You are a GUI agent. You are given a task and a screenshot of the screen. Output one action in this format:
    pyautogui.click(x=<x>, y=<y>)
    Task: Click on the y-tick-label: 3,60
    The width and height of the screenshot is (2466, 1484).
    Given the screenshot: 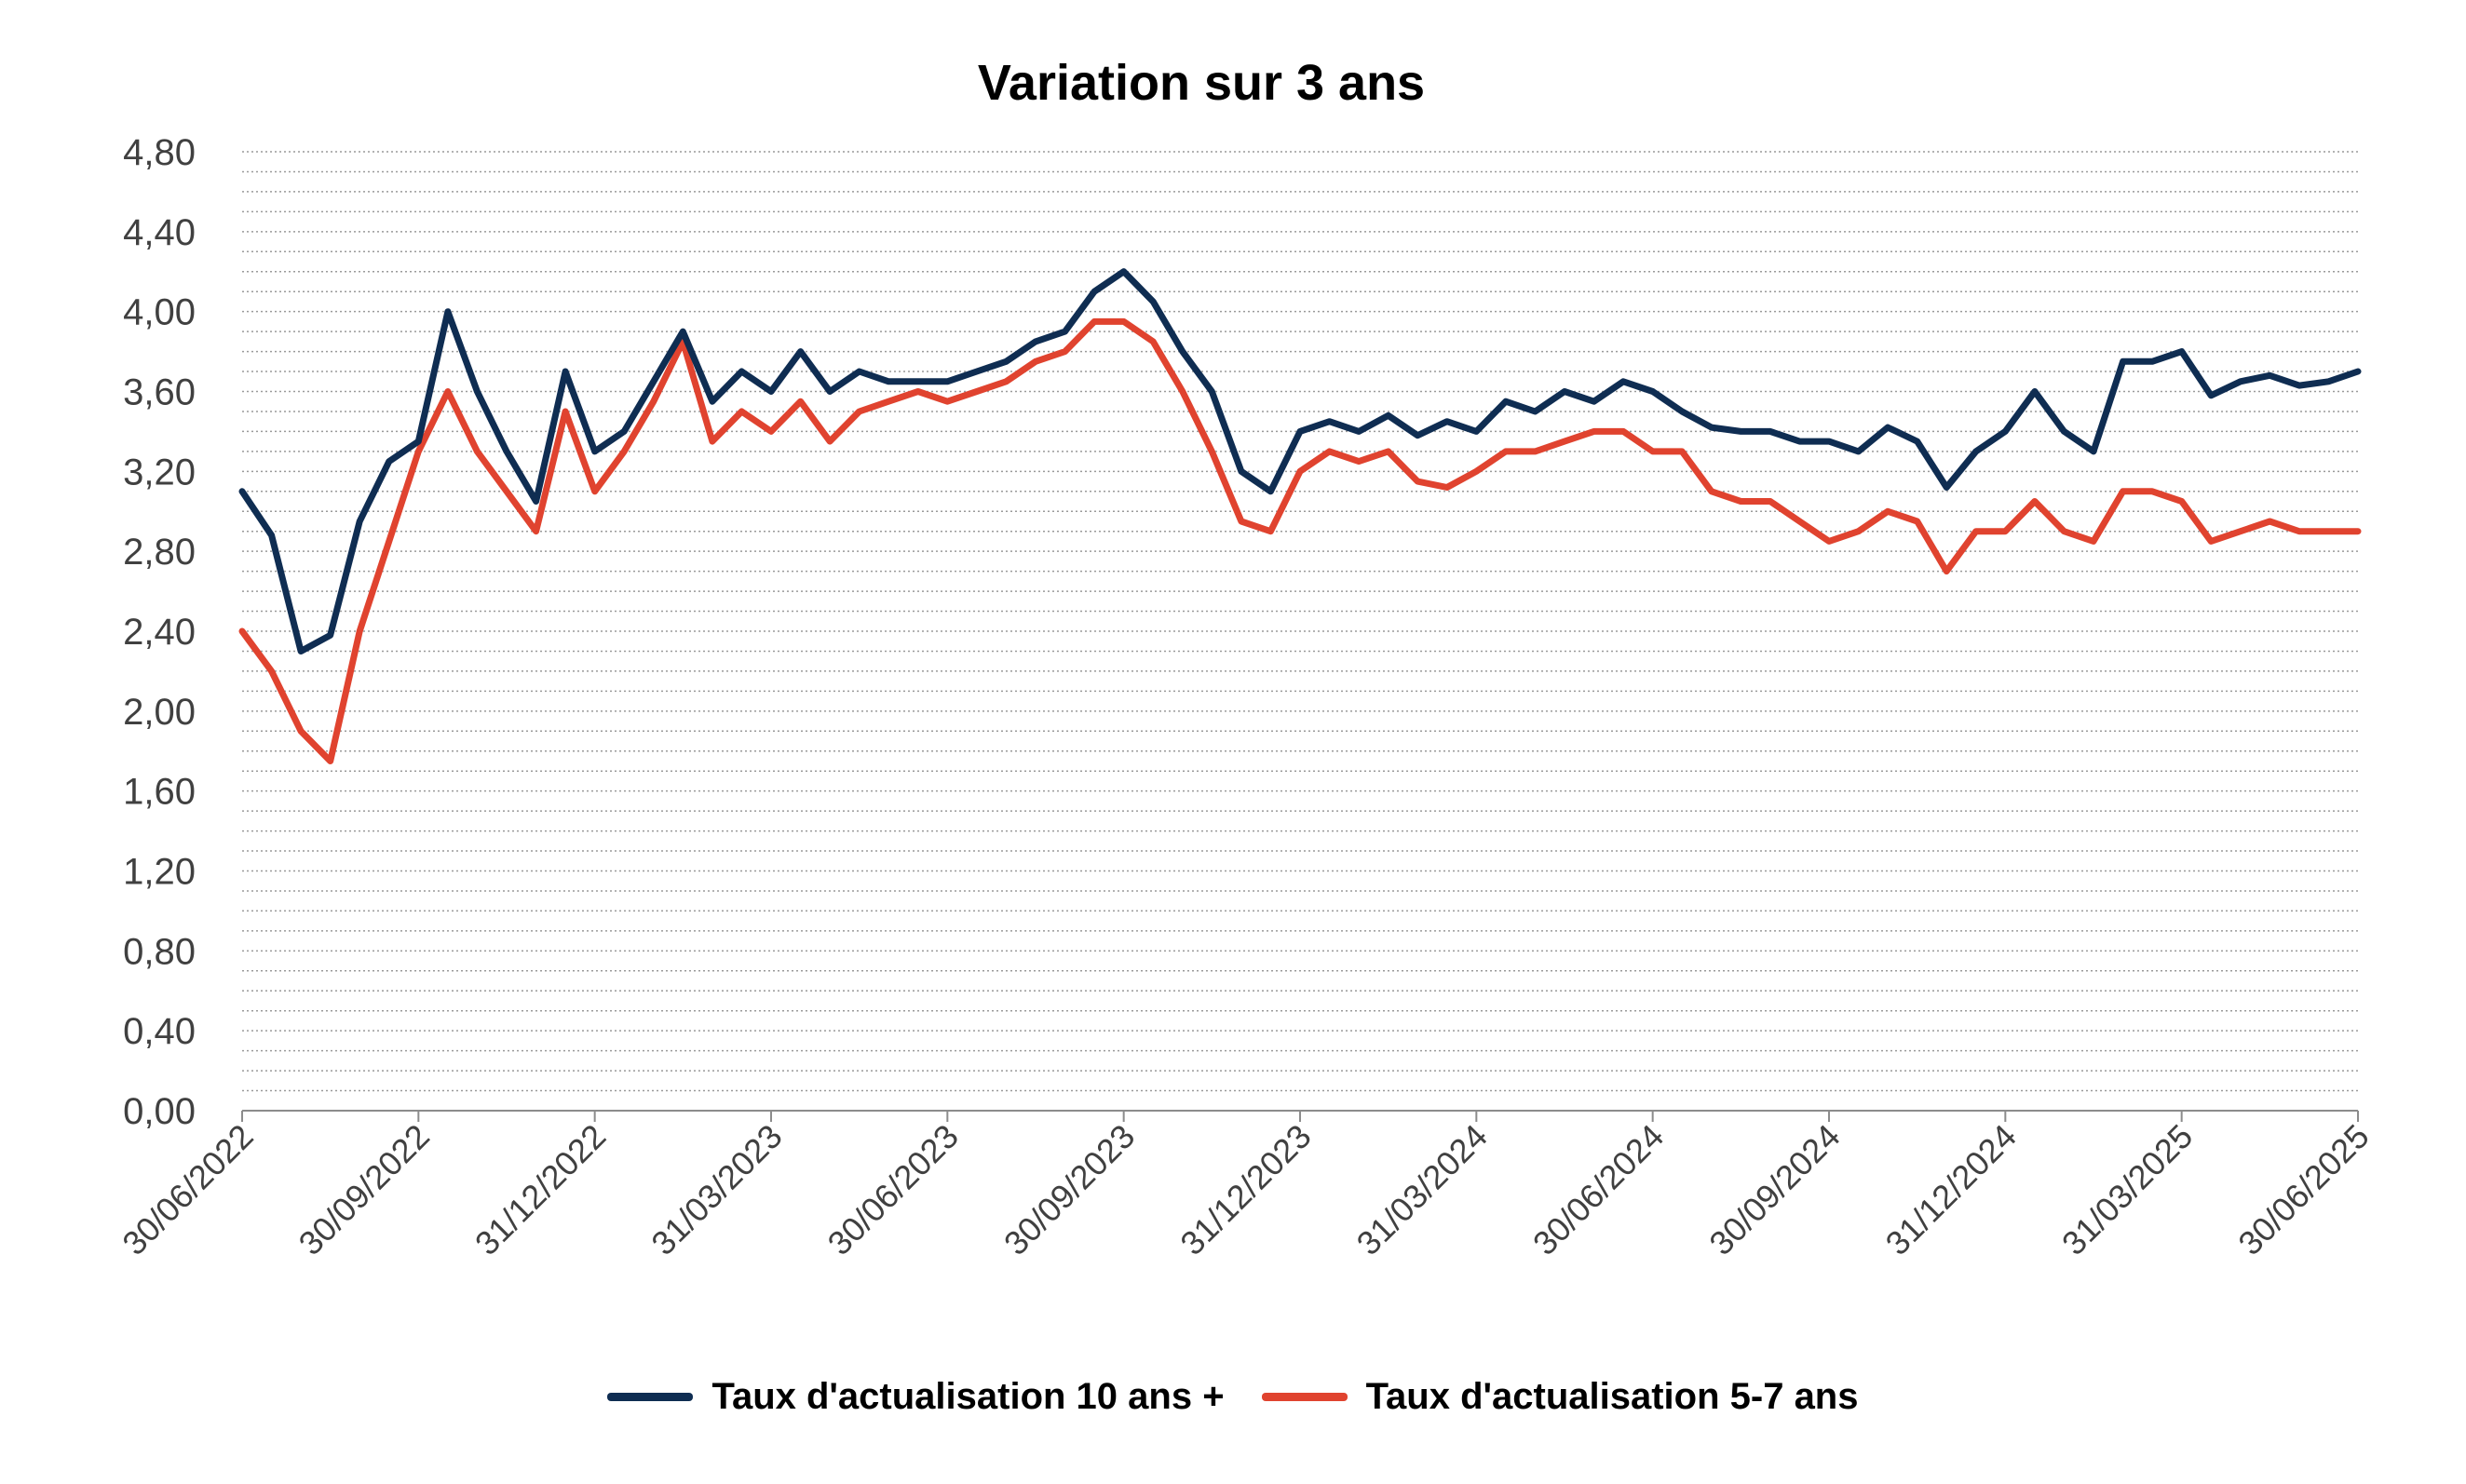 What is the action you would take?
    pyautogui.click(x=159, y=392)
    